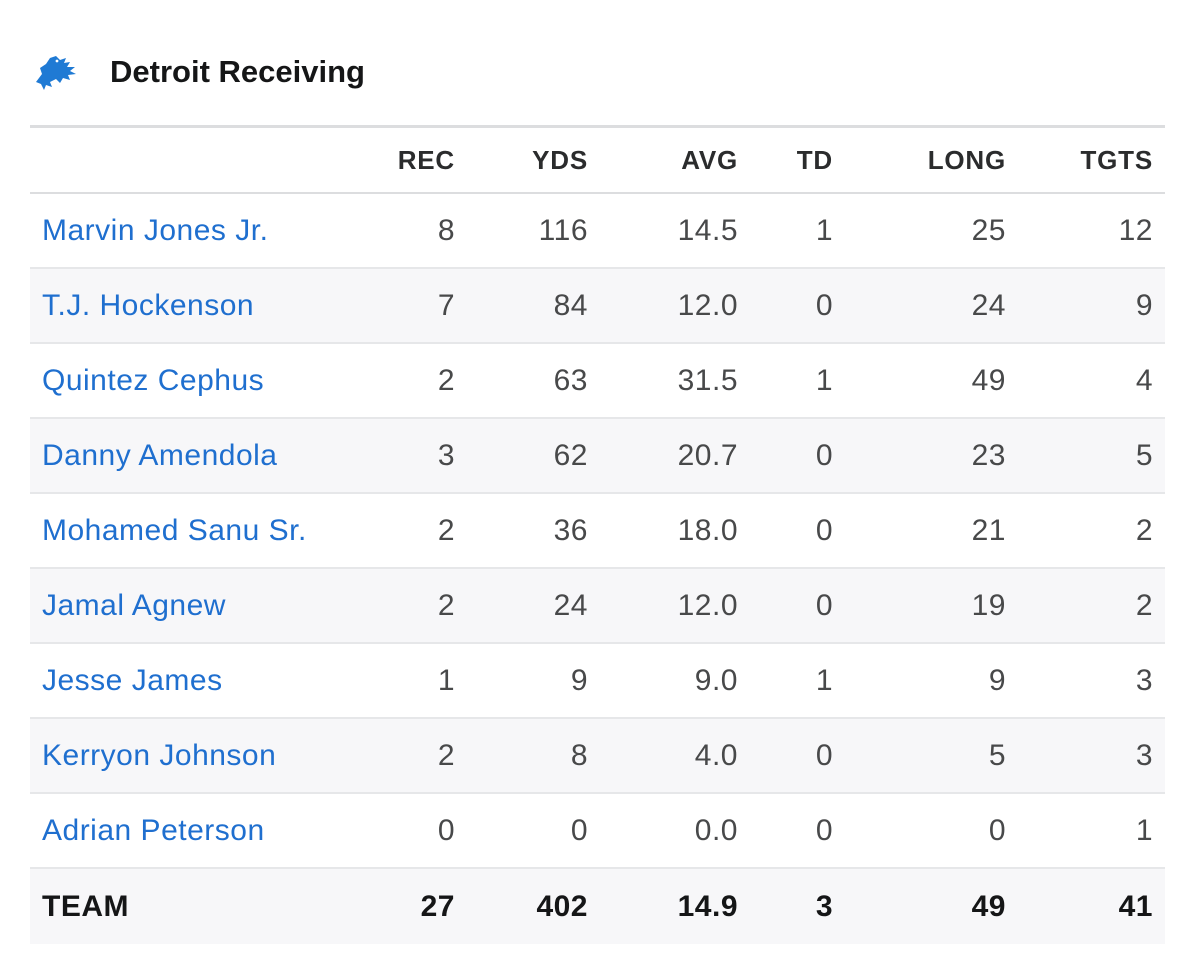 This screenshot has height=968, width=1200. I want to click on table-row: T.J. Hockenson 7 84 12.0 0 24 9, so click(597, 306).